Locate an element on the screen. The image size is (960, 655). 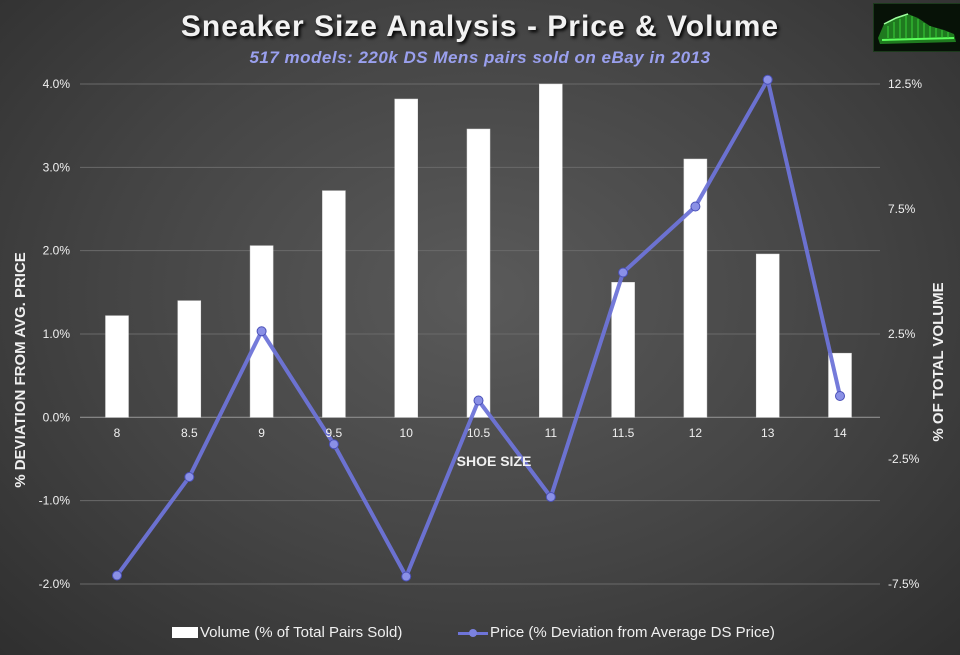
y-left-tick-label: 2.0% is located at coordinates (57, 251).